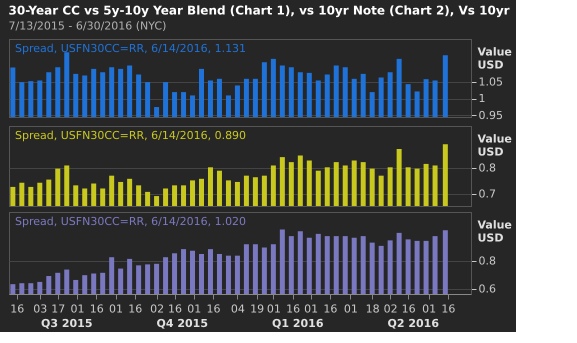  Describe the element at coordinates (490, 82) in the screenshot. I see `y-tick-label: 1.05` at that location.